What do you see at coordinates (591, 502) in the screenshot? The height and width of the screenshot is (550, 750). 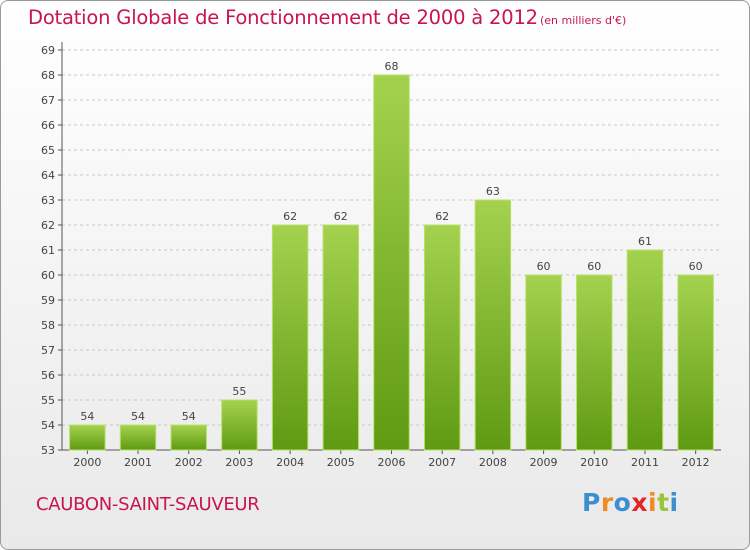 I see `logo-letter: P` at bounding box center [591, 502].